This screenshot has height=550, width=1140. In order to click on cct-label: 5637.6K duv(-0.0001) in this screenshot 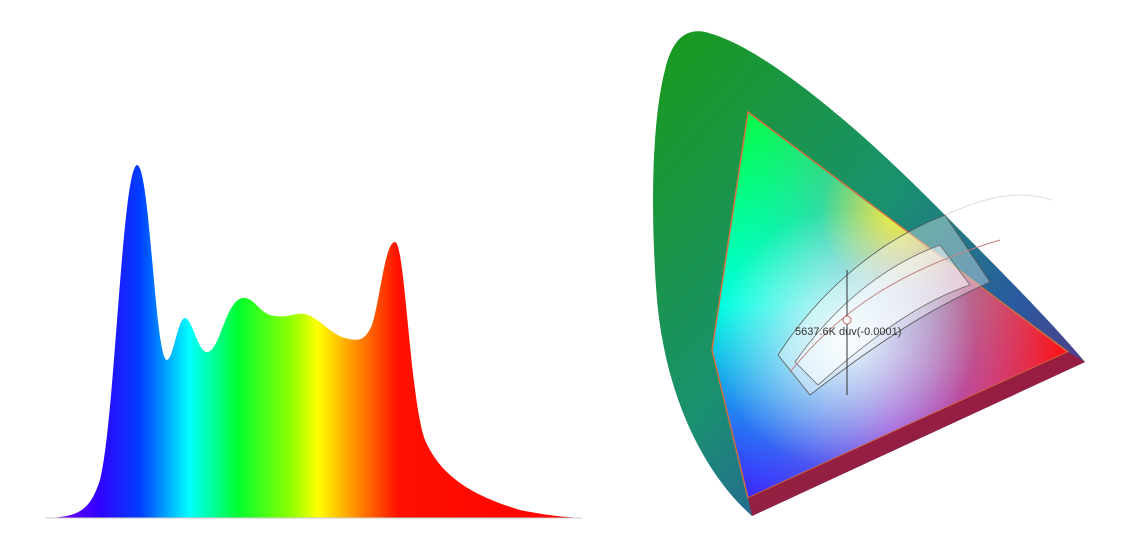, I will do `click(848, 332)`.